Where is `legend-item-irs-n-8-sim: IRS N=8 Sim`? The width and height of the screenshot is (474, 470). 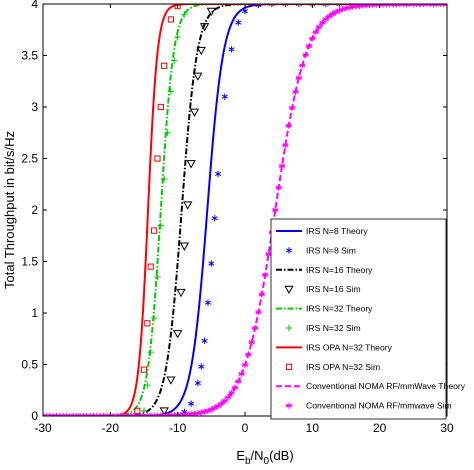 legend-item-irs-n-8-sim: IRS N=8 Sim is located at coordinates (320, 250).